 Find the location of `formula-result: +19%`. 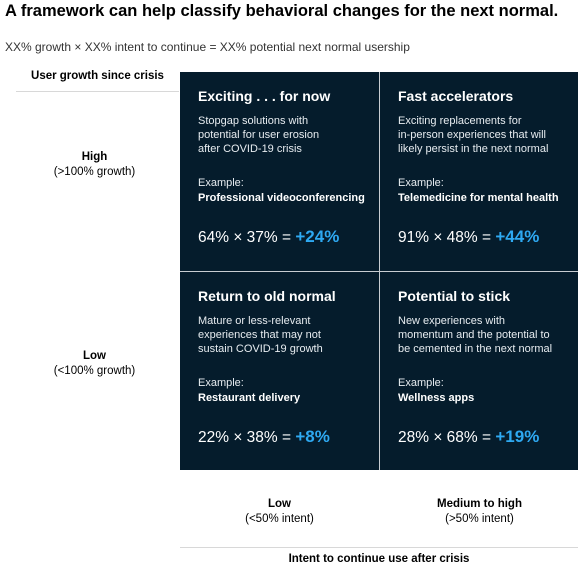

formula-result: +19% is located at coordinates (517, 436).